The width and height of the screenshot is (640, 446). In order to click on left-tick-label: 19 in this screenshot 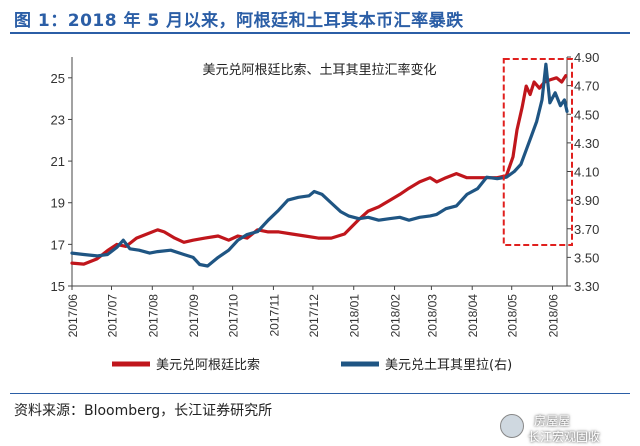, I will do `click(58, 203)`.